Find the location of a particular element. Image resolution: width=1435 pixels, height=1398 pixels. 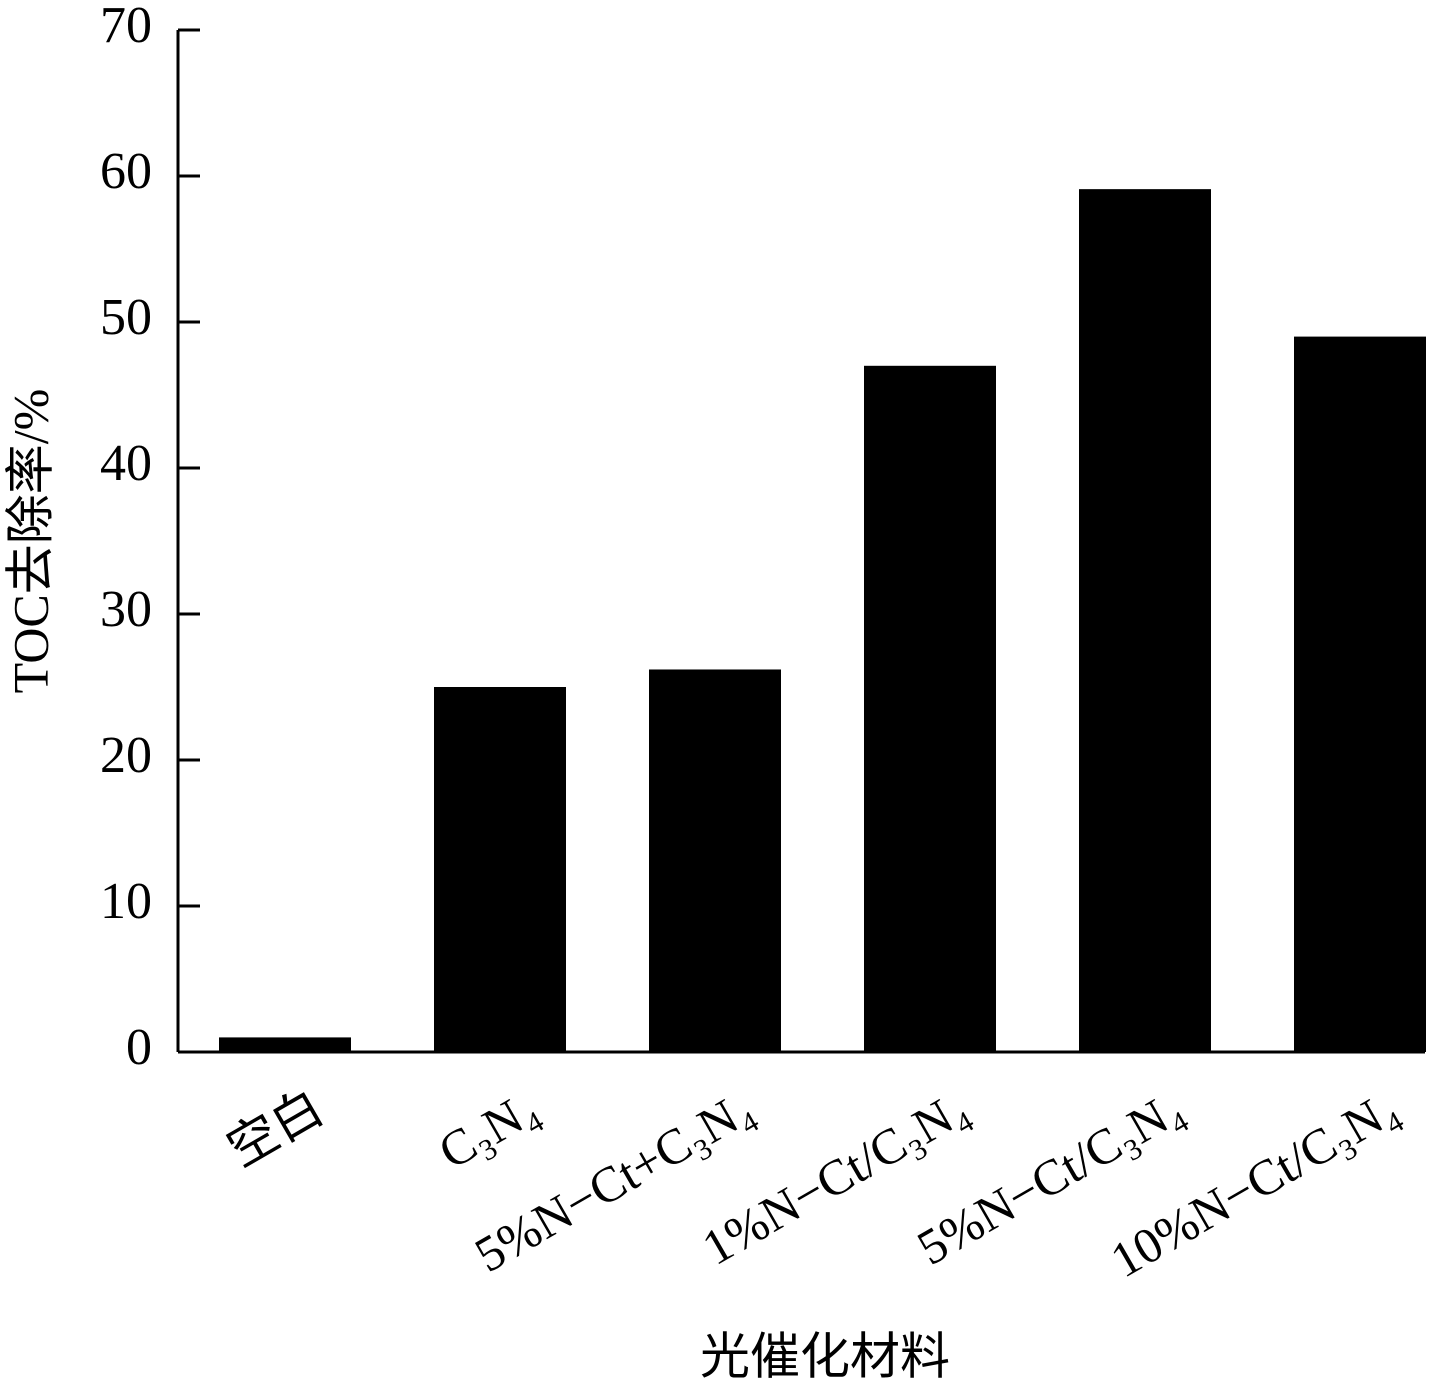

x-tick-label: 空白 is located at coordinates (275, 1128).